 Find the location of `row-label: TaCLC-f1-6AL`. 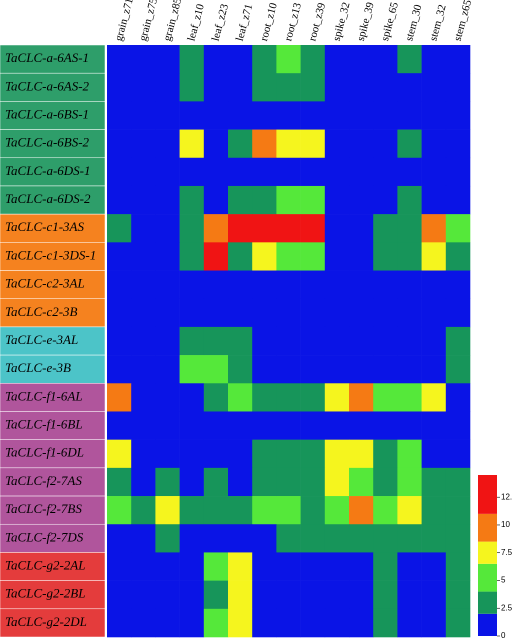

row-label: TaCLC-f1-6AL is located at coordinates (44, 395).